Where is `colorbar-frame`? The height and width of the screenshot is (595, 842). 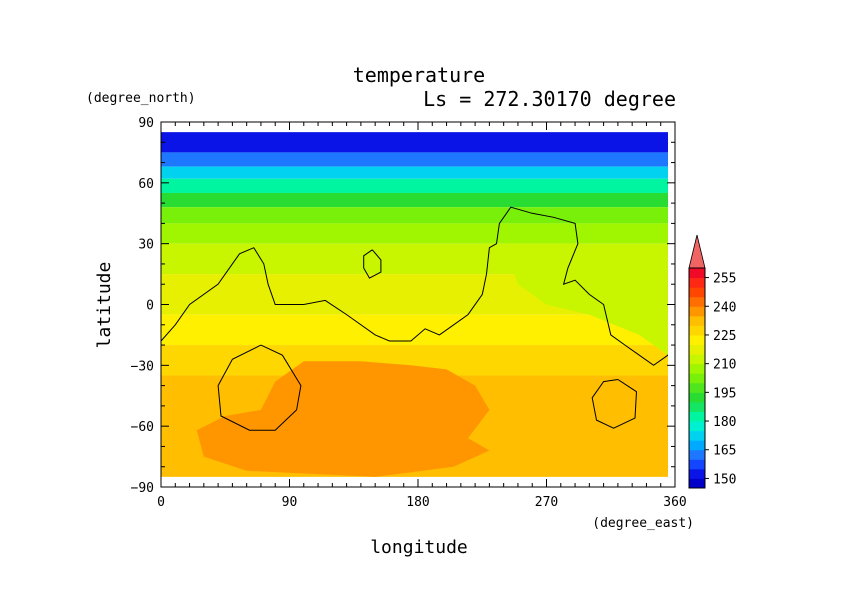
colorbar-frame is located at coordinates (697, 378).